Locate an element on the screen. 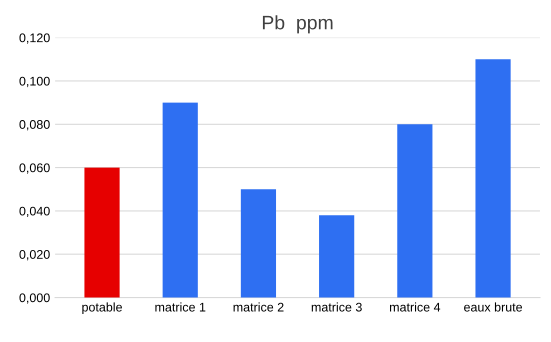  x-tick-label: eaux brute is located at coordinates (493, 307).